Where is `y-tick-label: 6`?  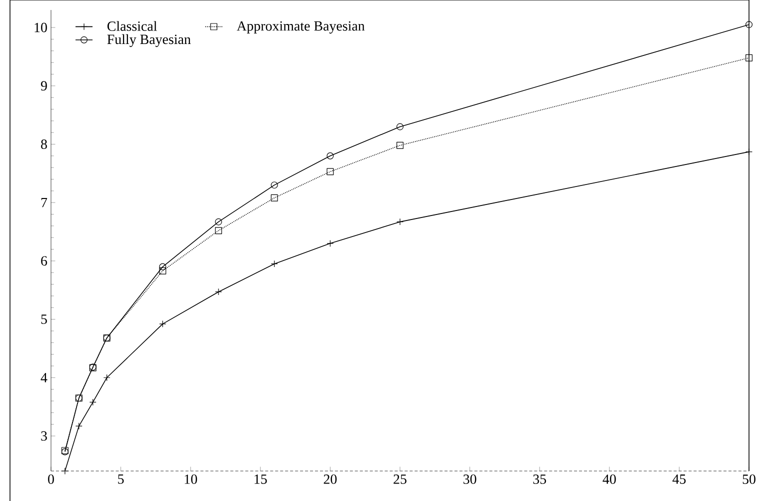 y-tick-label: 6 is located at coordinates (44, 261).